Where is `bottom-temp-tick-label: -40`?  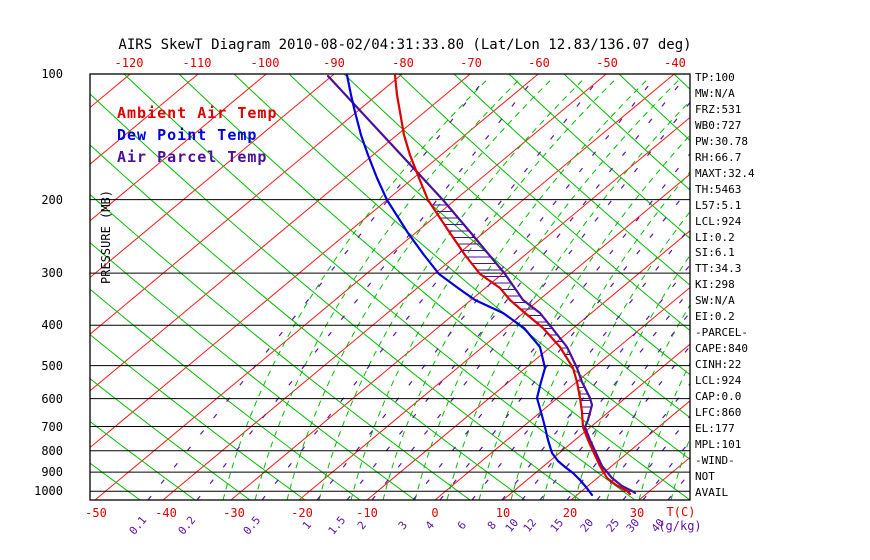
bottom-temp-tick-label: -40 is located at coordinates (166, 513).